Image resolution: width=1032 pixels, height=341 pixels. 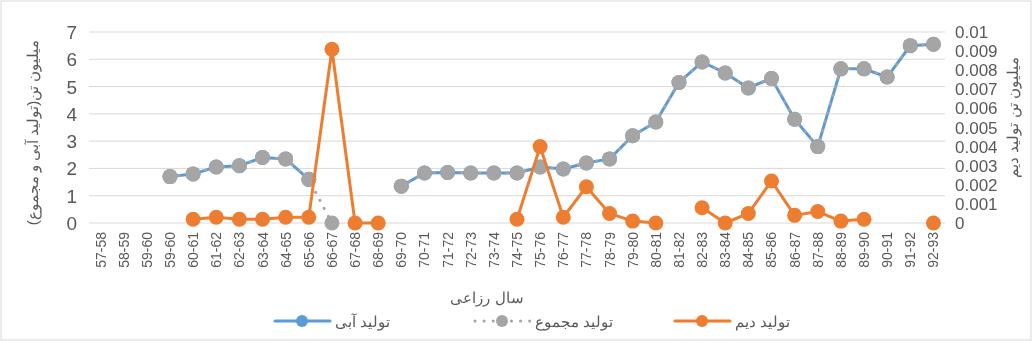 What do you see at coordinates (976, 109) in the screenshot?
I see `y2-tick-label: 0.006` at bounding box center [976, 109].